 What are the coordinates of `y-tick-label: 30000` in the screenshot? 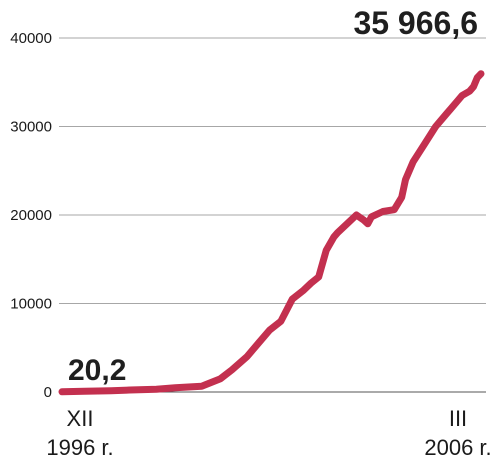 It's located at (31, 127).